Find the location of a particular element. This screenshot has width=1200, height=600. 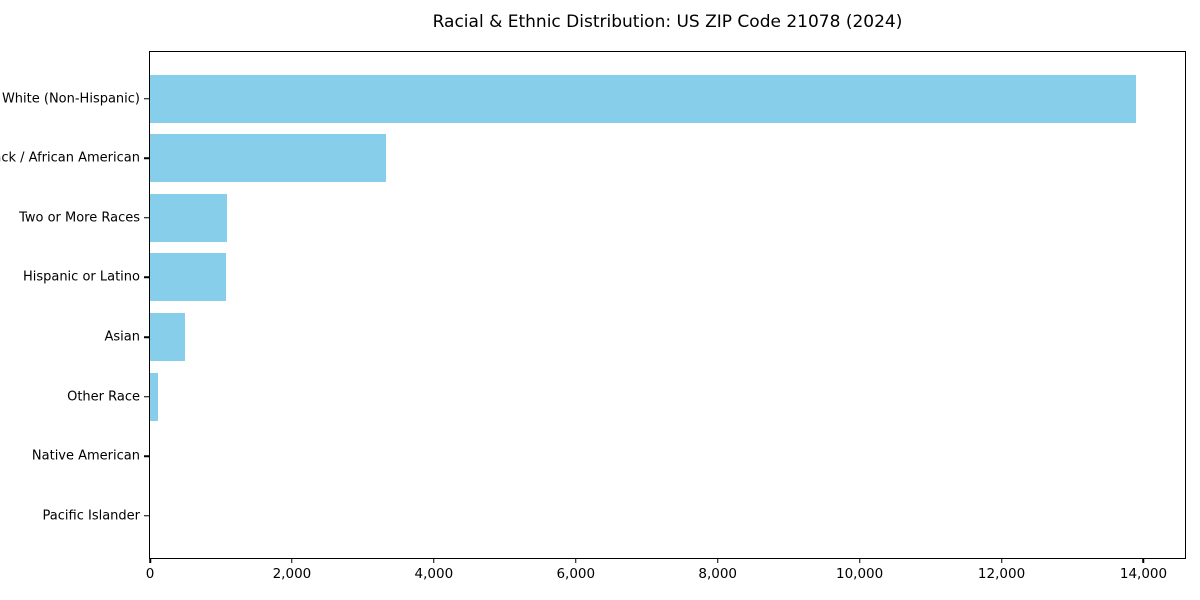

y-axis-label: Black / African American is located at coordinates (70, 158).